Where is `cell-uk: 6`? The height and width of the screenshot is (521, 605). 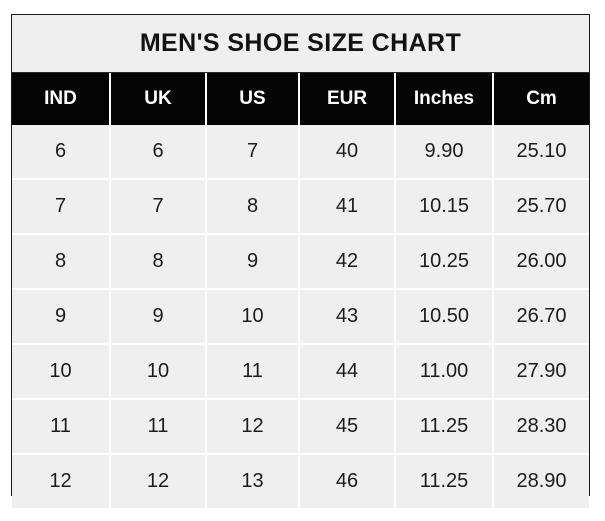 cell-uk: 6 is located at coordinates (158, 152).